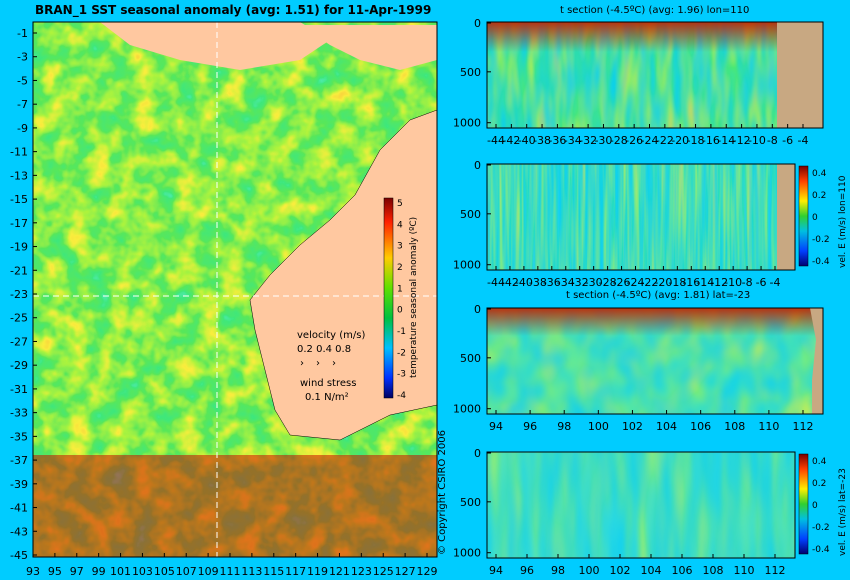 The width and height of the screenshot is (850, 580). What do you see at coordinates (22, 104) in the screenshot?
I see `lat-tick-label: -7` at bounding box center [22, 104].